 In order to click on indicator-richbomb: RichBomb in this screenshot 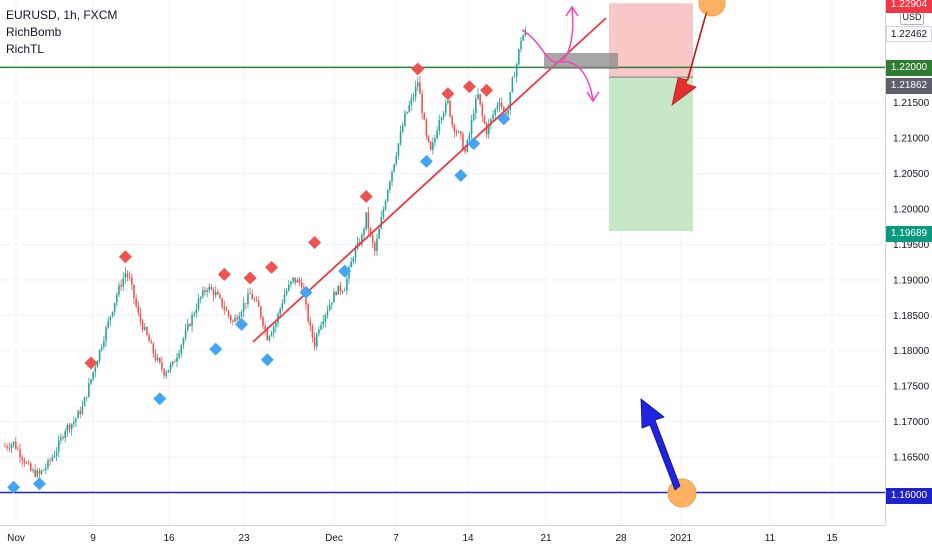, I will do `click(34, 32)`.